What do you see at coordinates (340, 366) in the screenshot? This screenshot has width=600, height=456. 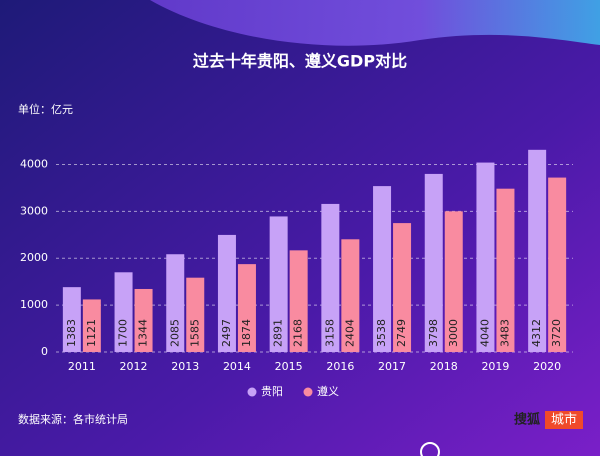 I see `x-tick-label: 2016` at bounding box center [340, 366].